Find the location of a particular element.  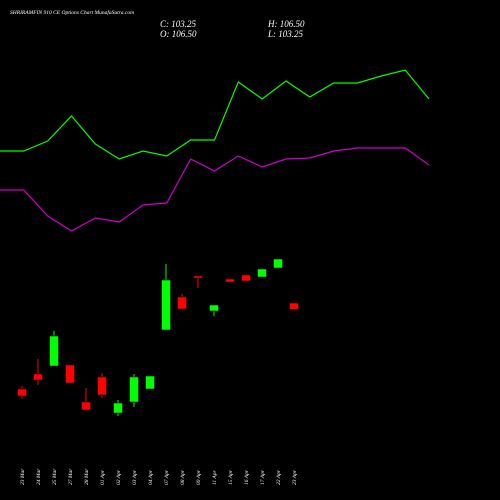

low-info: L: 103.25 is located at coordinates (285, 34).